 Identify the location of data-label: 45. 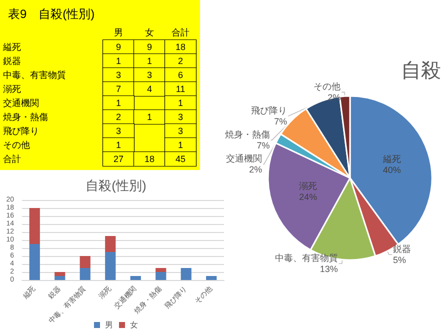
(180, 159).